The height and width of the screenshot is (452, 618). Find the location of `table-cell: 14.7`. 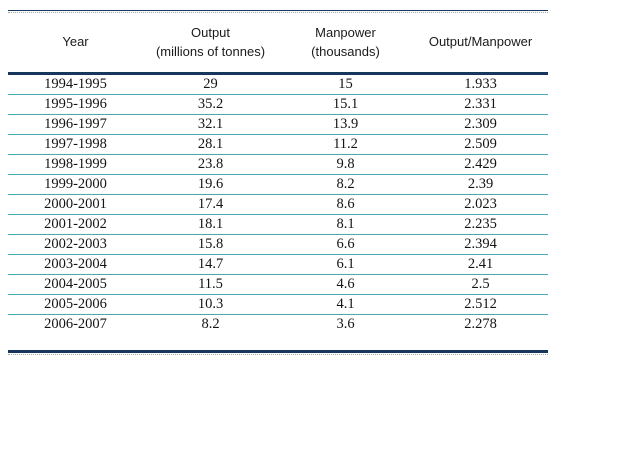

table-cell: 14.7 is located at coordinates (210, 264).